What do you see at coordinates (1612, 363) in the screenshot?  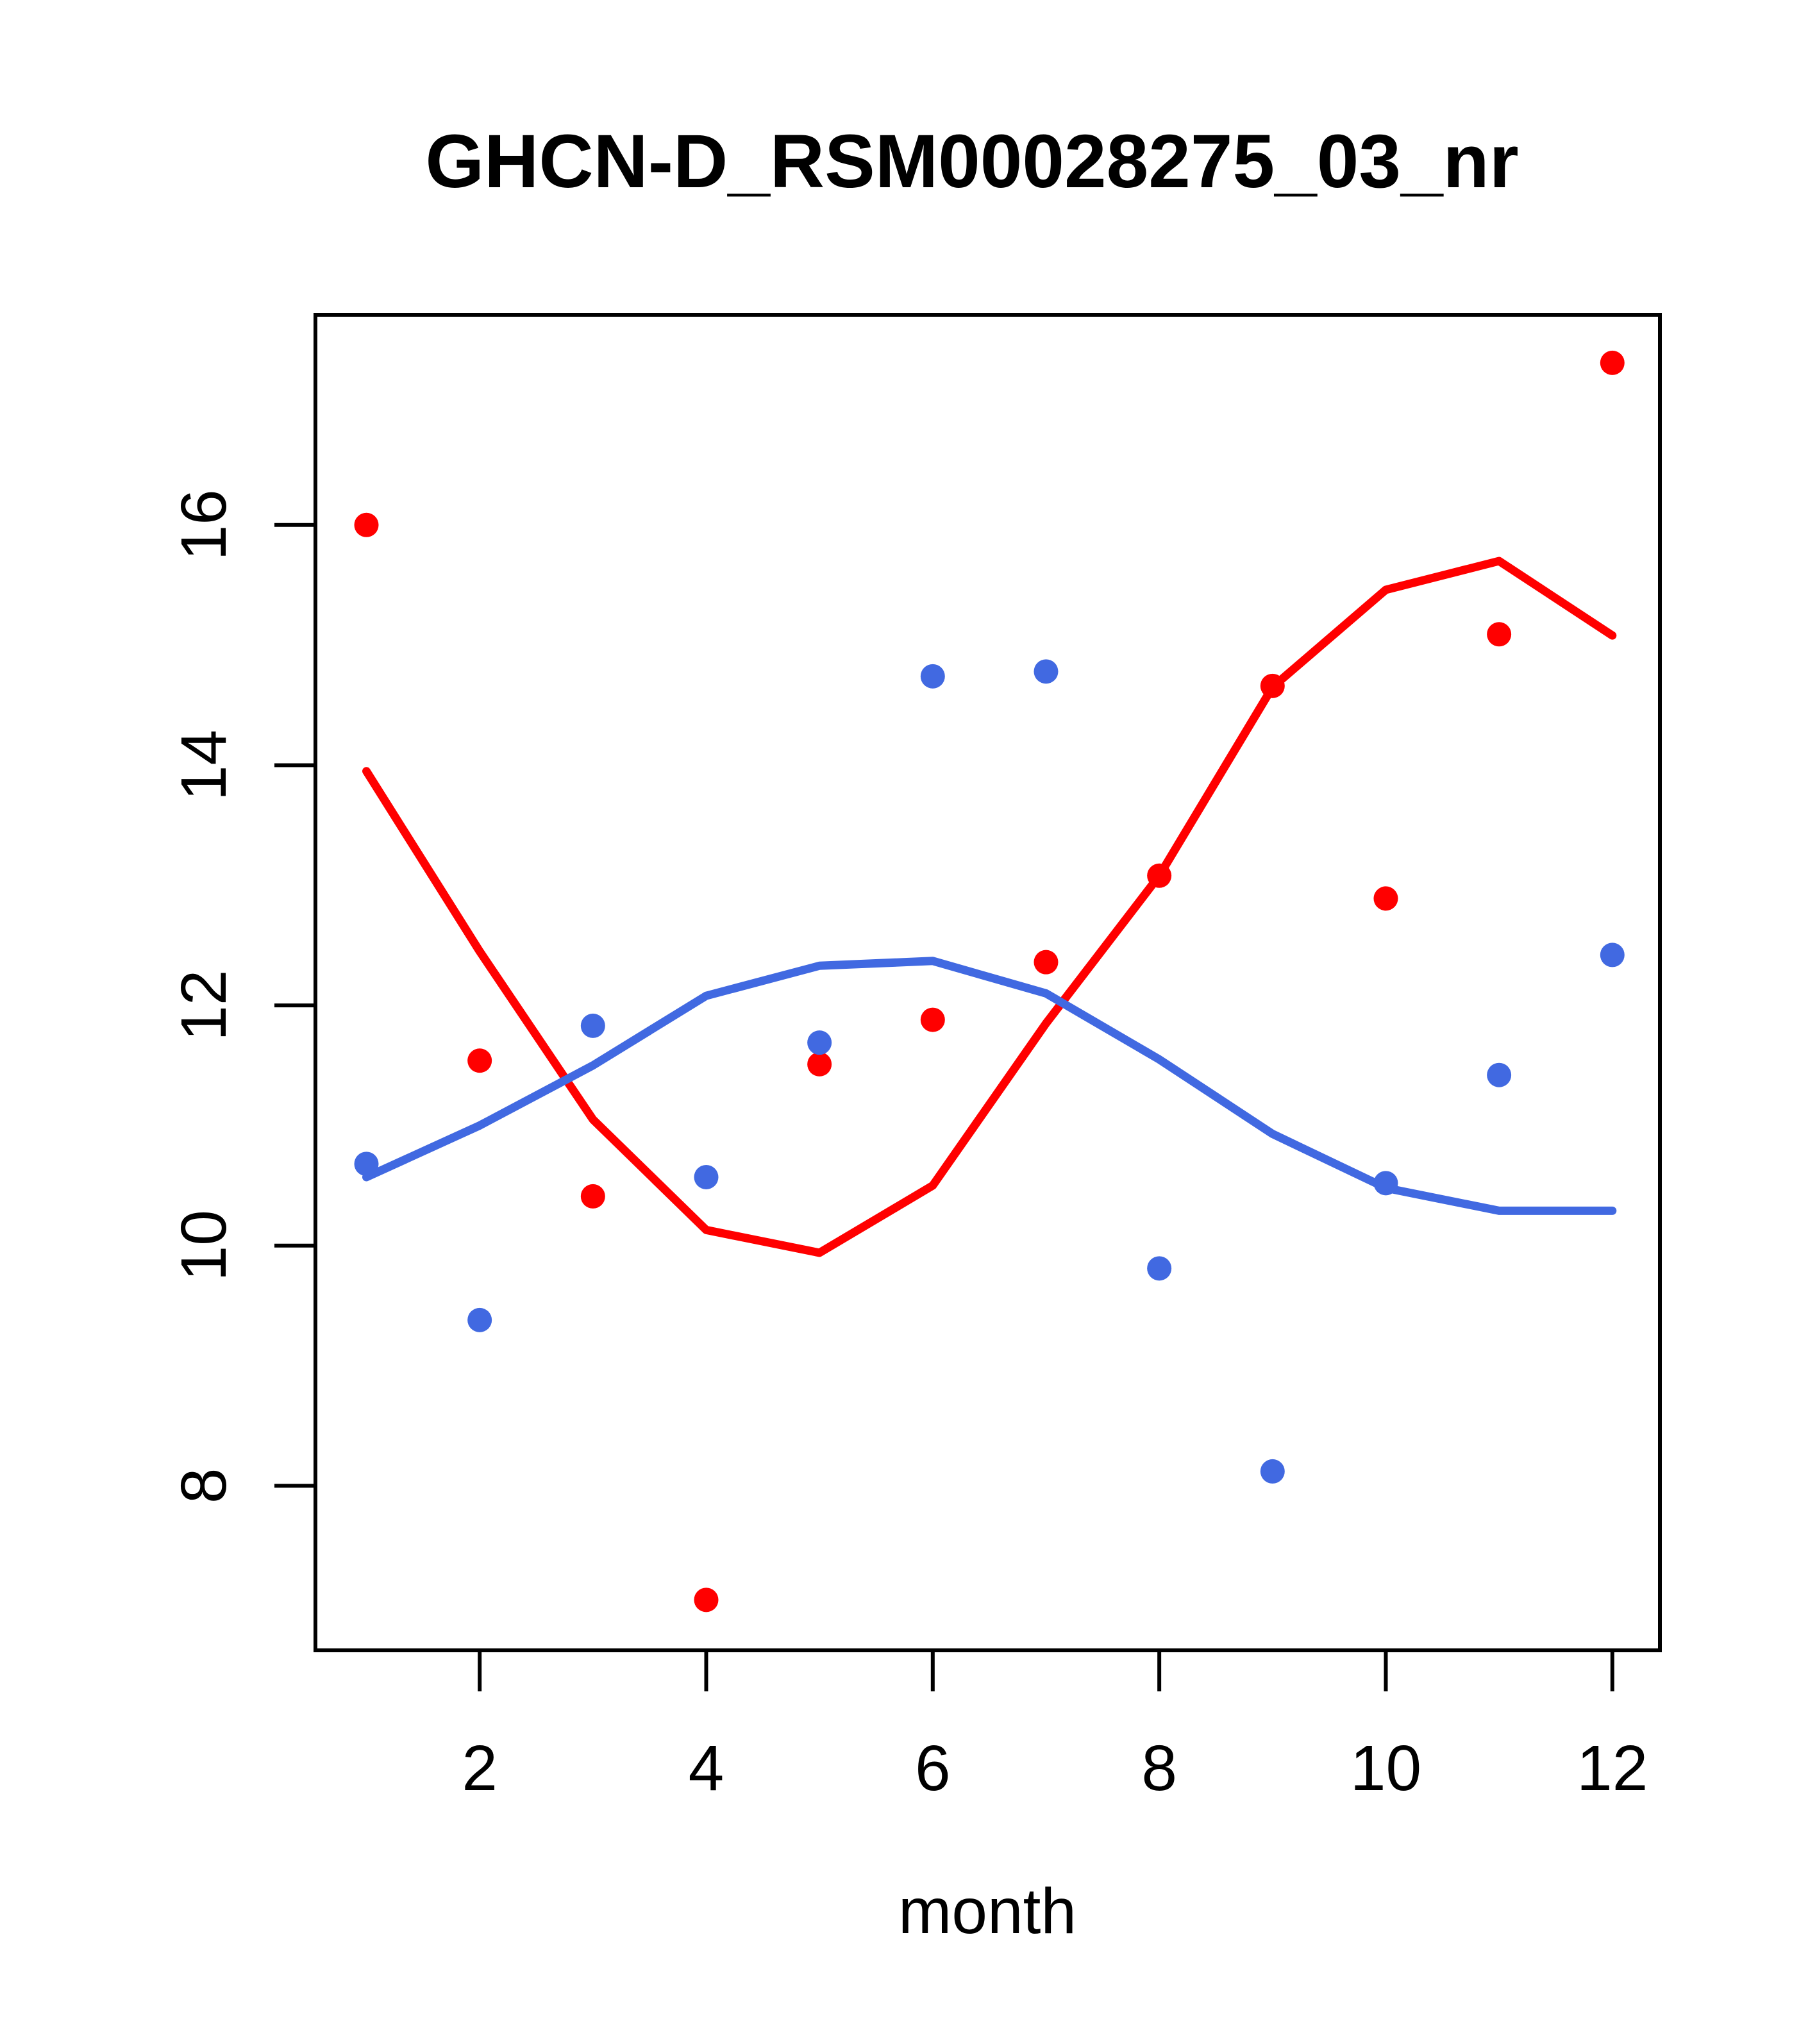 I see `red-point-m12` at bounding box center [1612, 363].